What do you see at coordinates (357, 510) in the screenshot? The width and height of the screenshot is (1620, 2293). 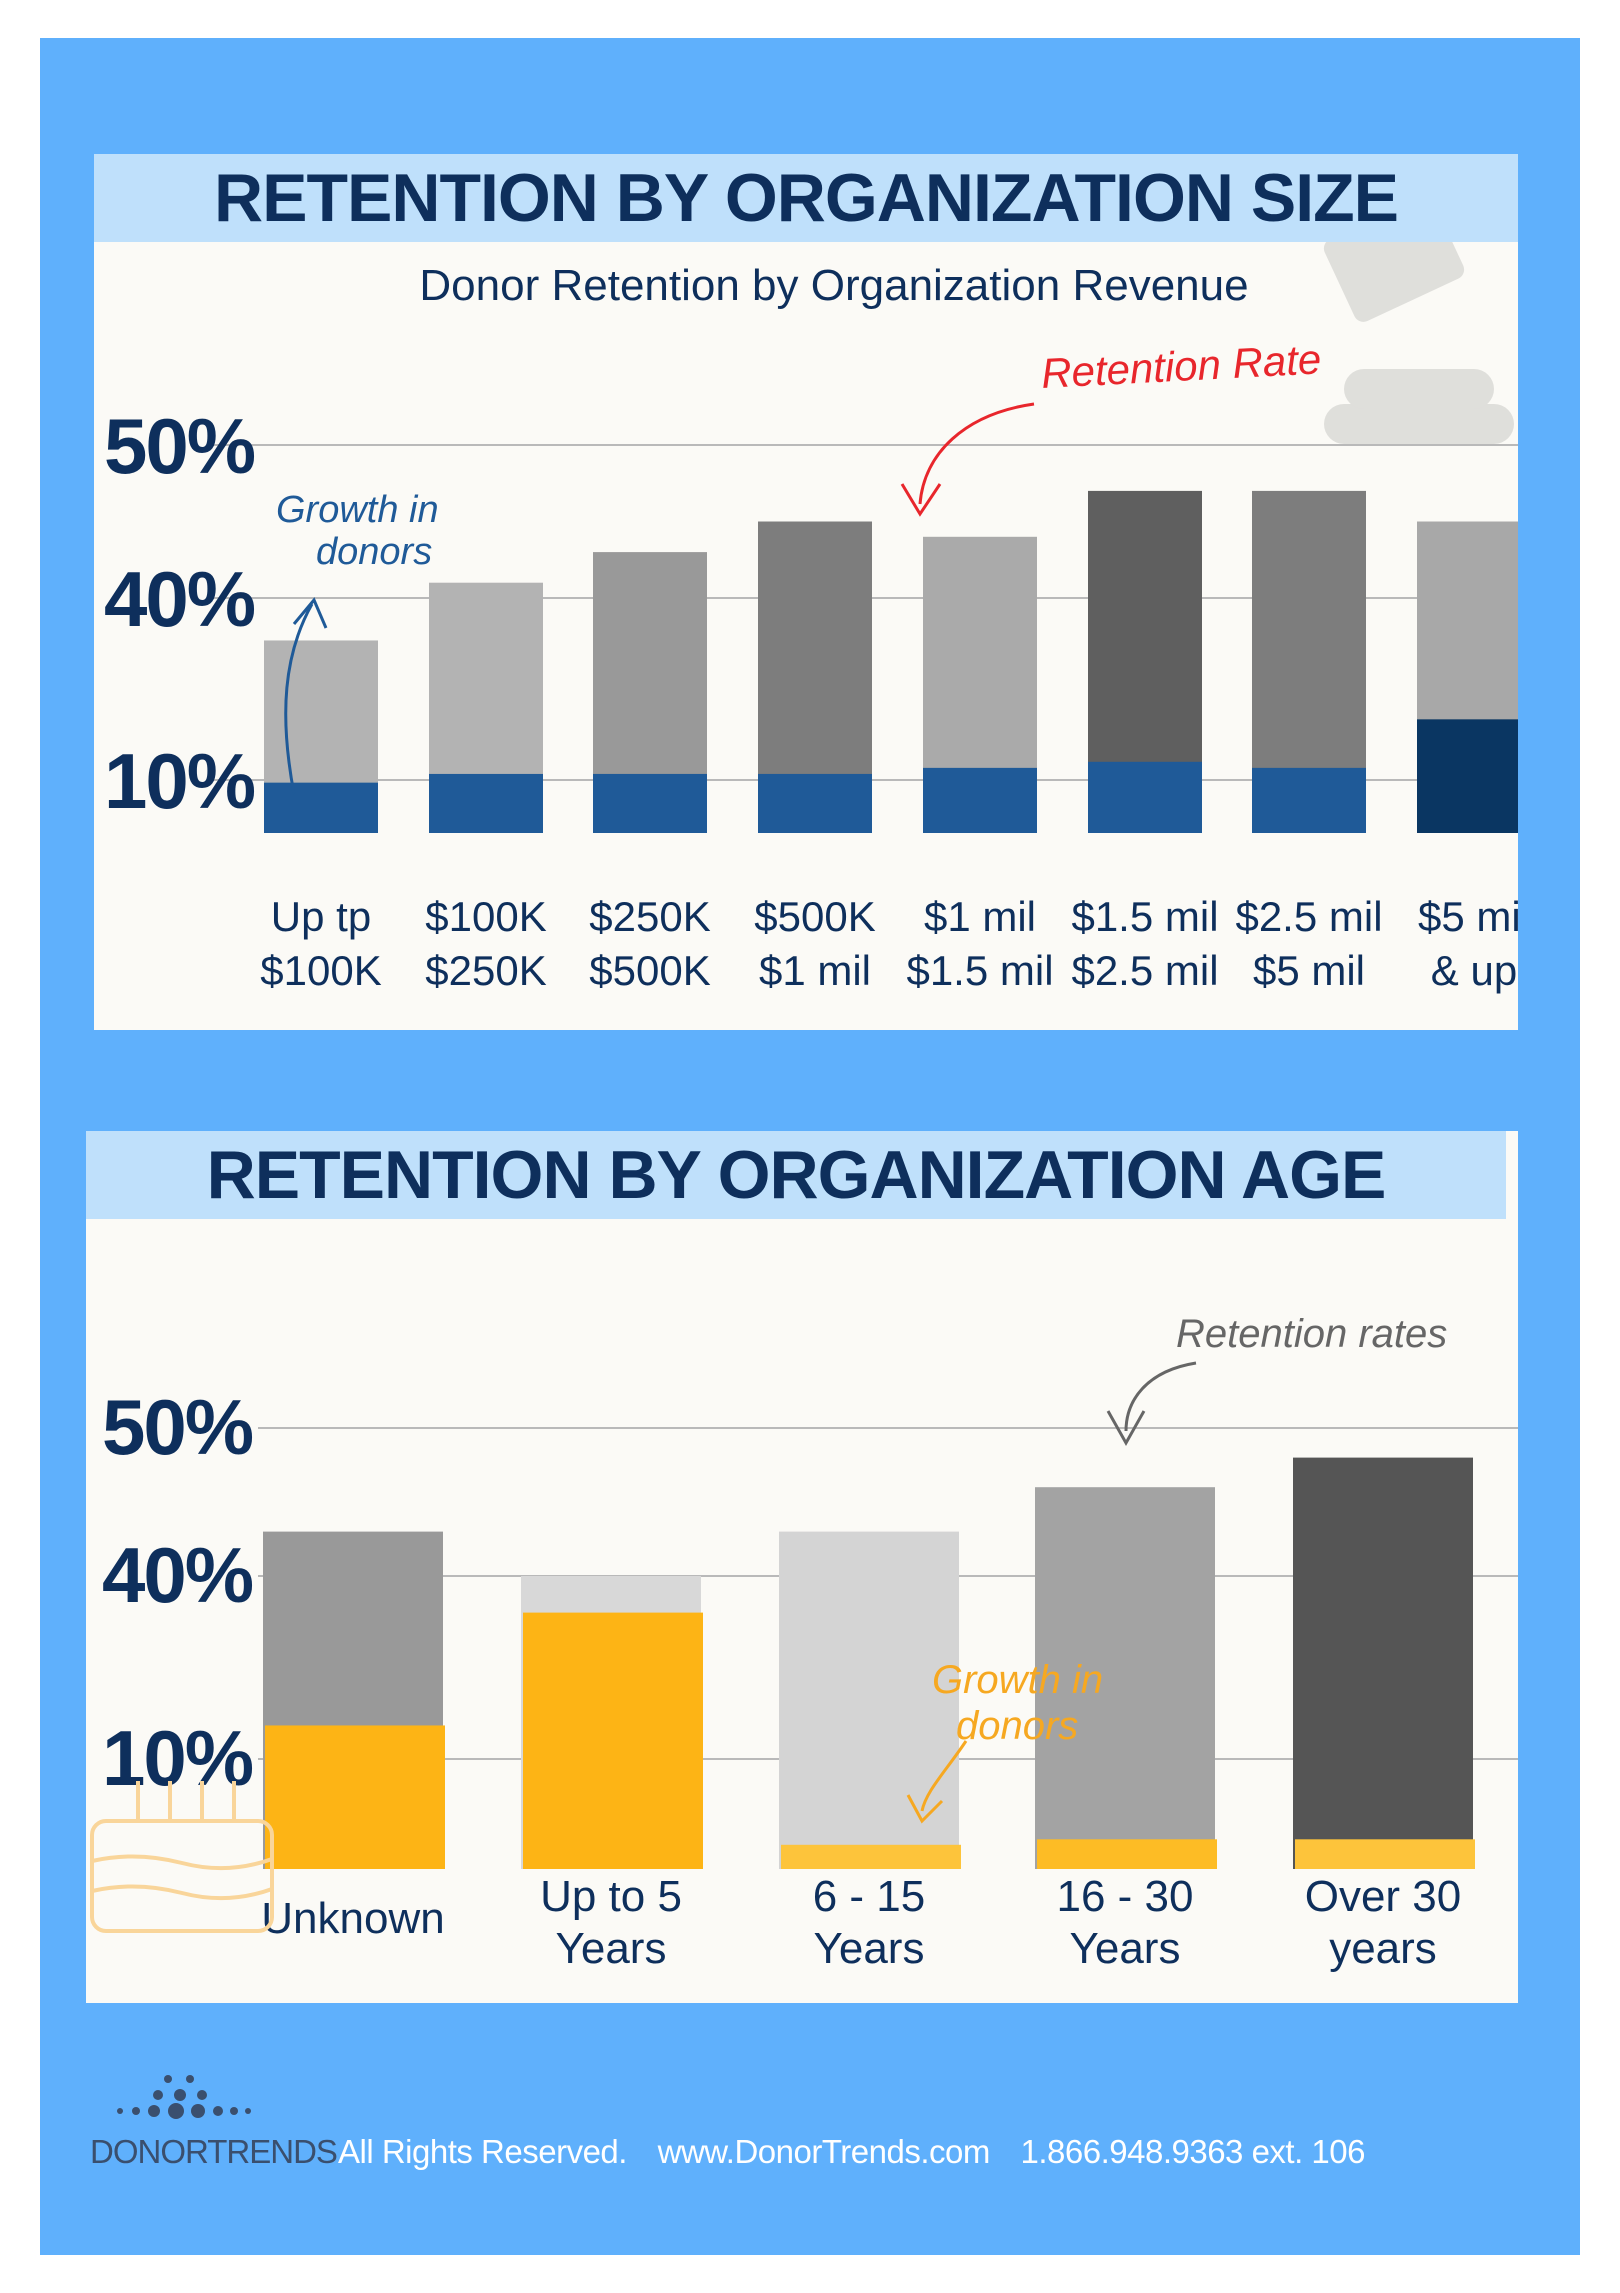 I see `growth-annotation: Growth in` at bounding box center [357, 510].